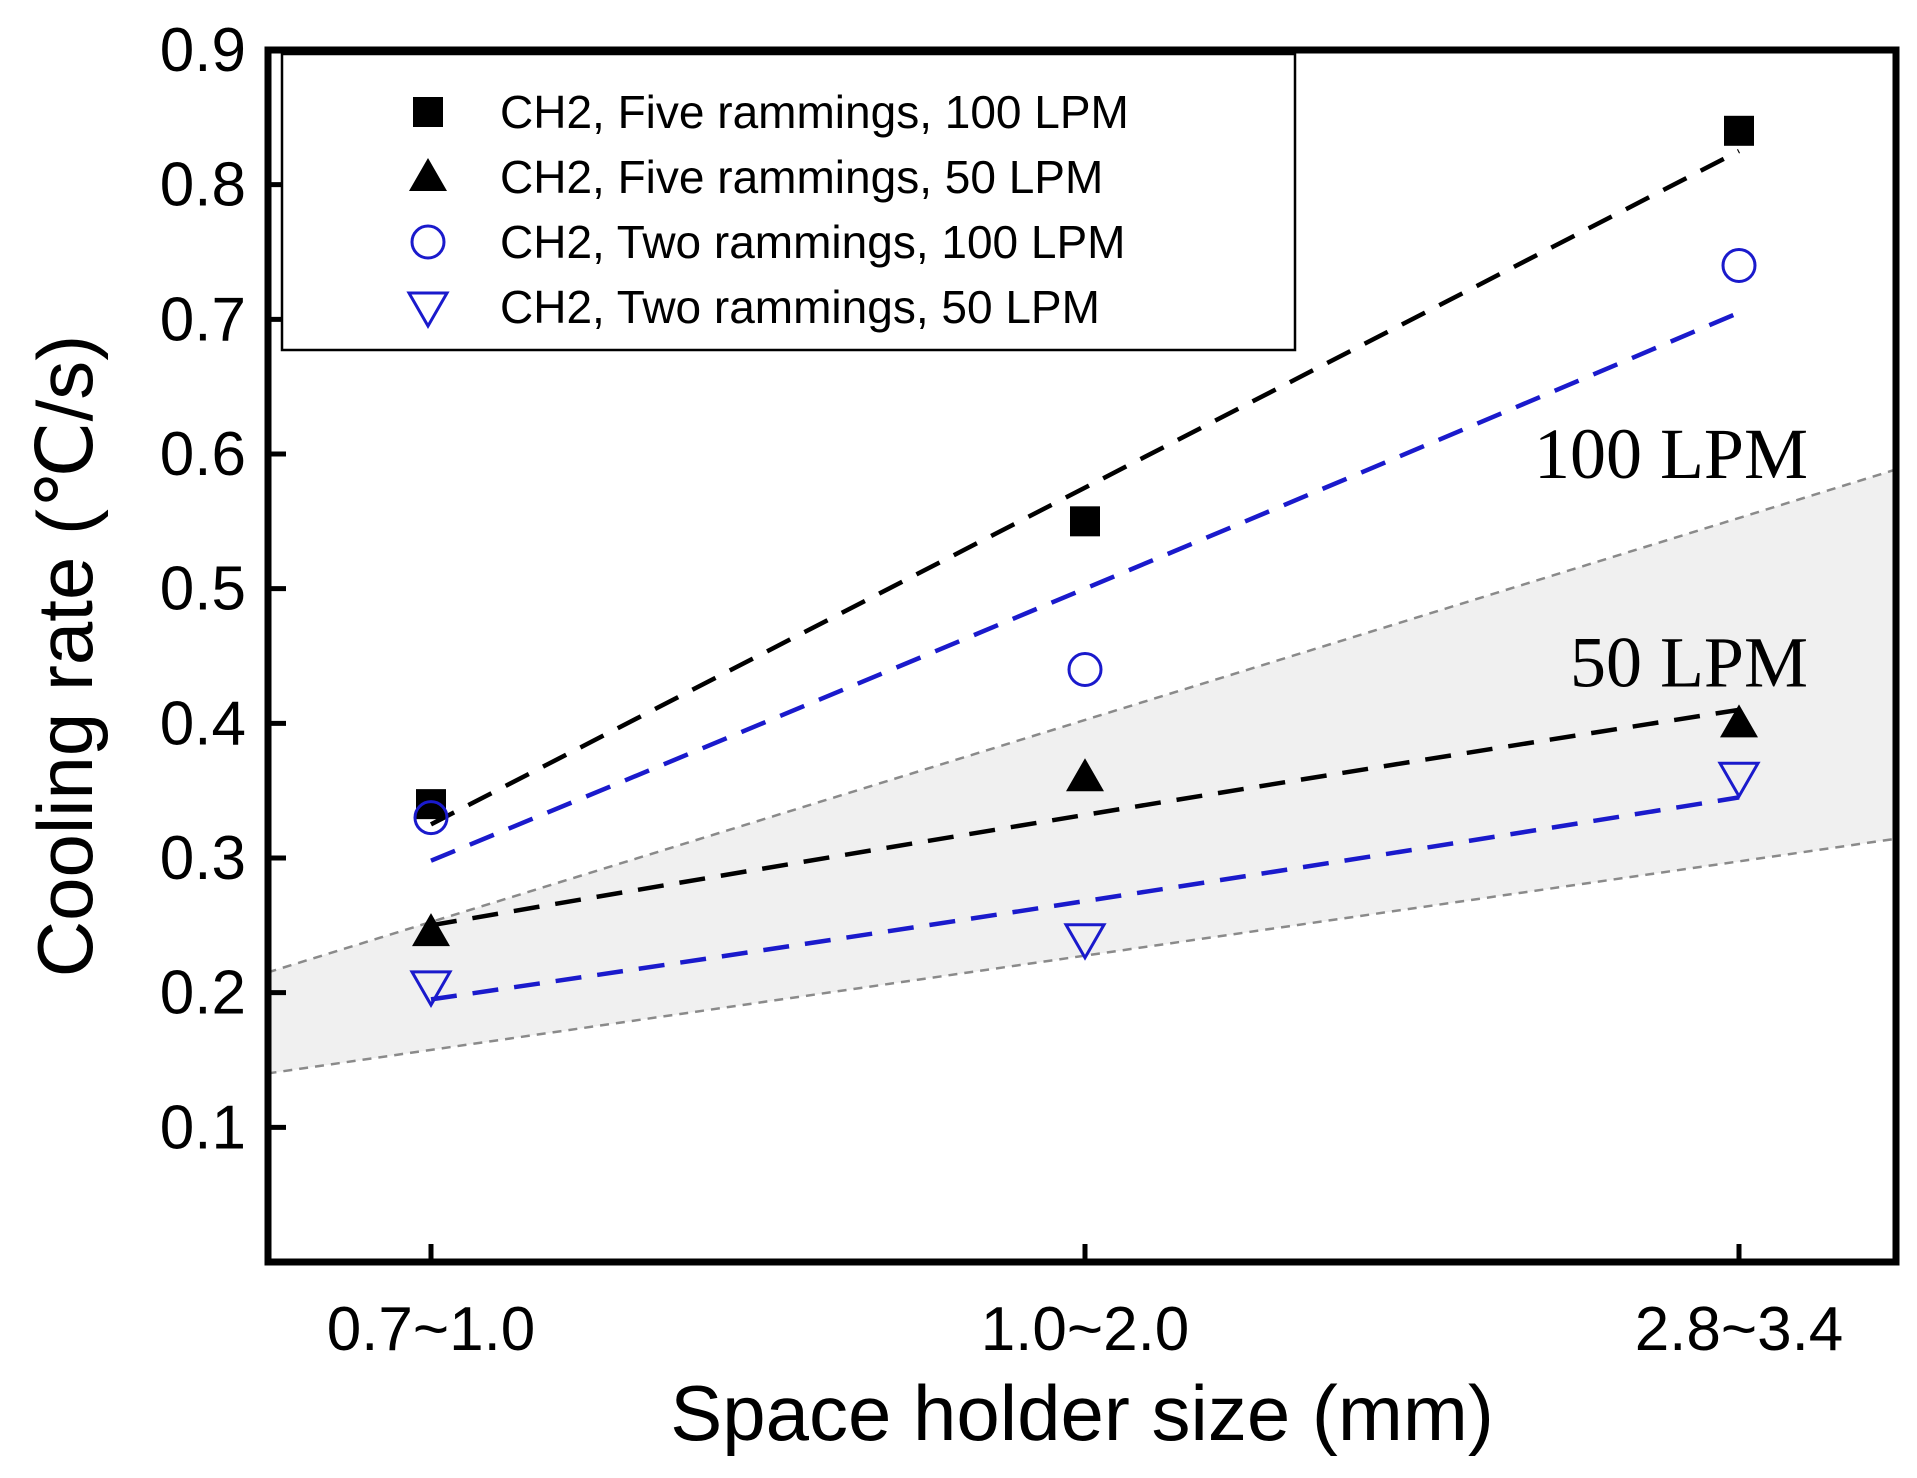  What do you see at coordinates (203, 993) in the screenshot?
I see `y-tick-label: 0.2` at bounding box center [203, 993].